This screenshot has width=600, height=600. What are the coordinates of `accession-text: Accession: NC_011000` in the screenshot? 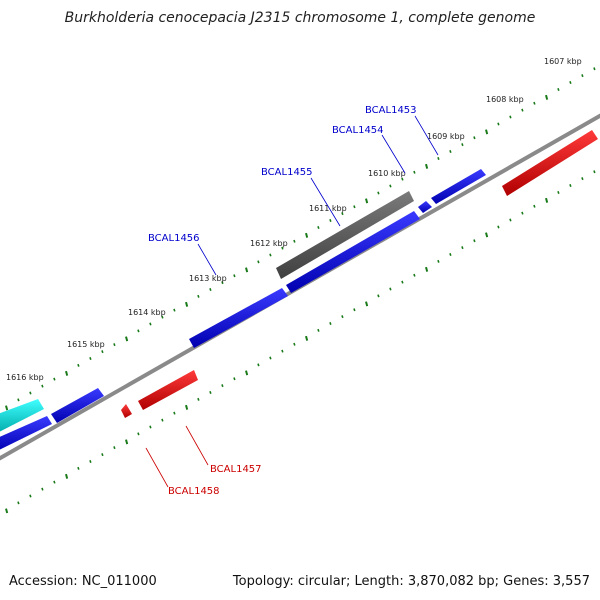 It's located at (83, 581).